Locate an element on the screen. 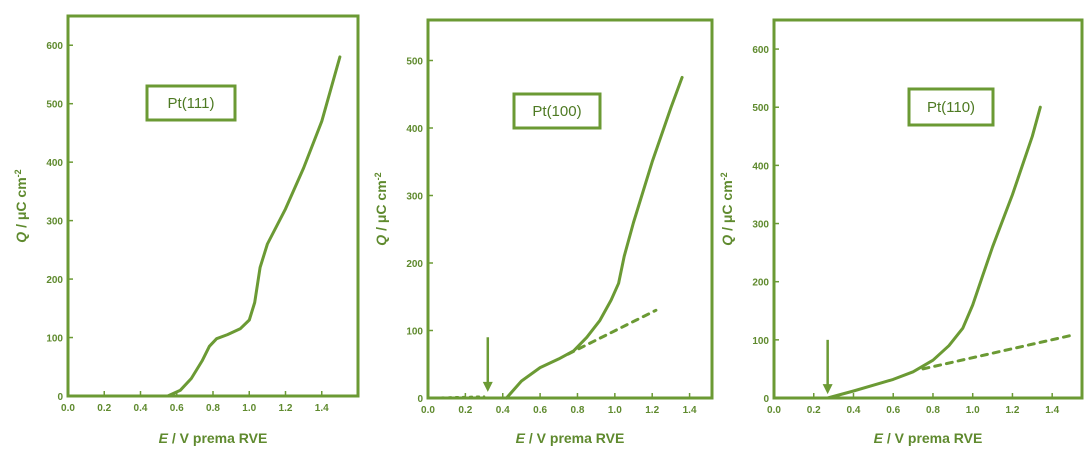 This screenshot has width=1086, height=450. panel-label: Pt(100) is located at coordinates (556, 111).